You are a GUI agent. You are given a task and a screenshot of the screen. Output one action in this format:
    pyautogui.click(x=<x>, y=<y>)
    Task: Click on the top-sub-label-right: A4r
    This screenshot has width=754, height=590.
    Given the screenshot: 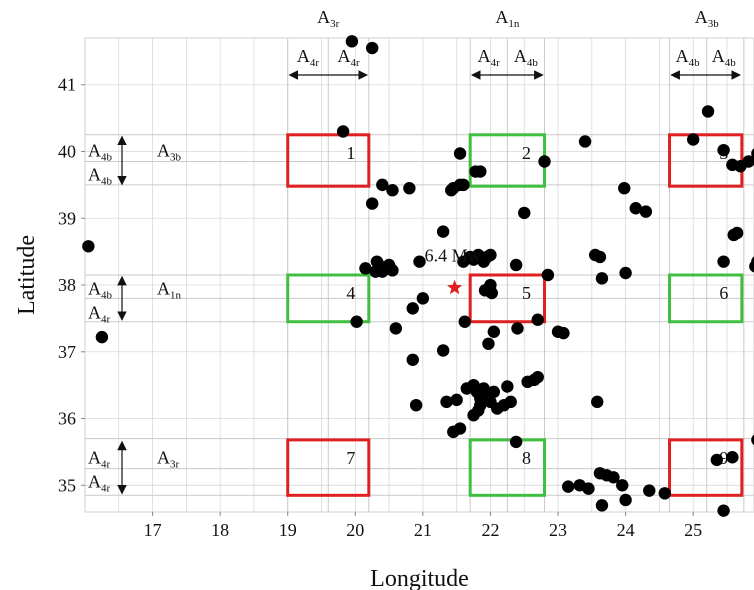 What is the action you would take?
    pyautogui.click(x=348, y=57)
    